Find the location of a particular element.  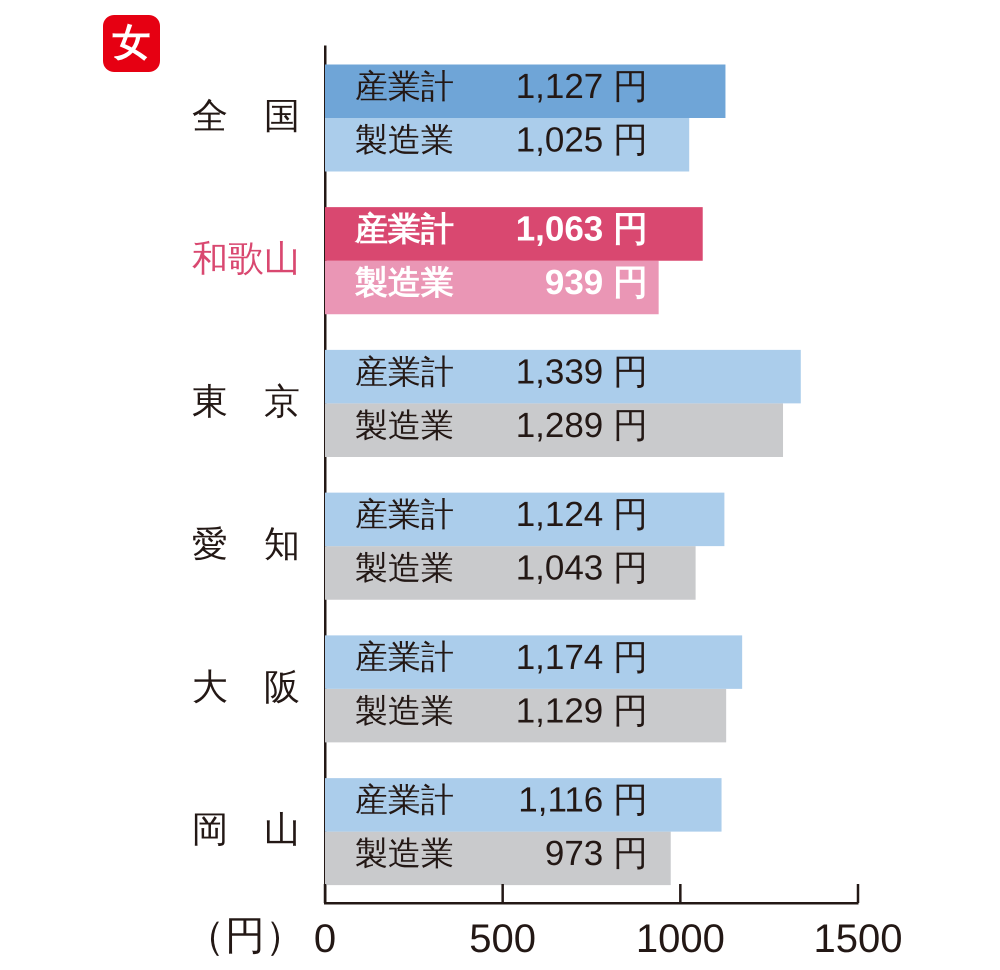

chart-title: 女 is located at coordinates (131, 43).